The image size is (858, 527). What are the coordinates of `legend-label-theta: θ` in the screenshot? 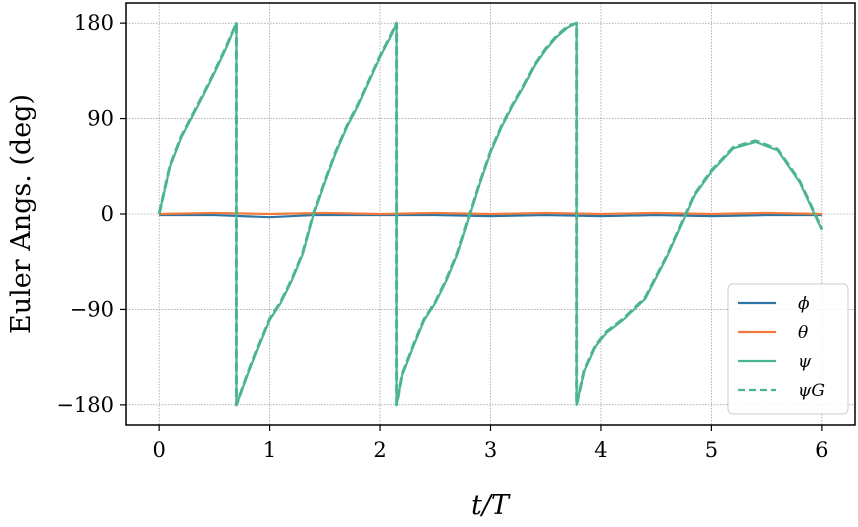 It's located at (803, 333).